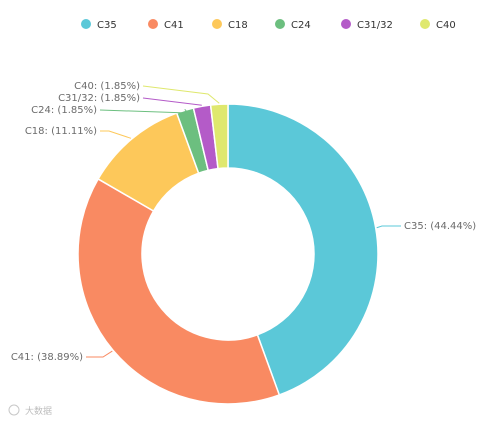 The width and height of the screenshot is (492, 427). I want to click on leader-line-c18, so click(116, 134).